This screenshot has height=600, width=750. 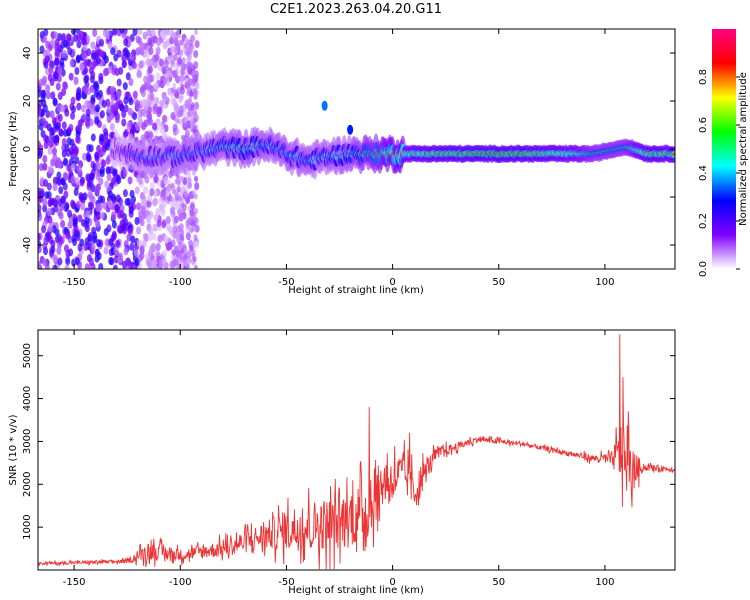 I want to click on y-tick-label: 3000, so click(x=27, y=441).